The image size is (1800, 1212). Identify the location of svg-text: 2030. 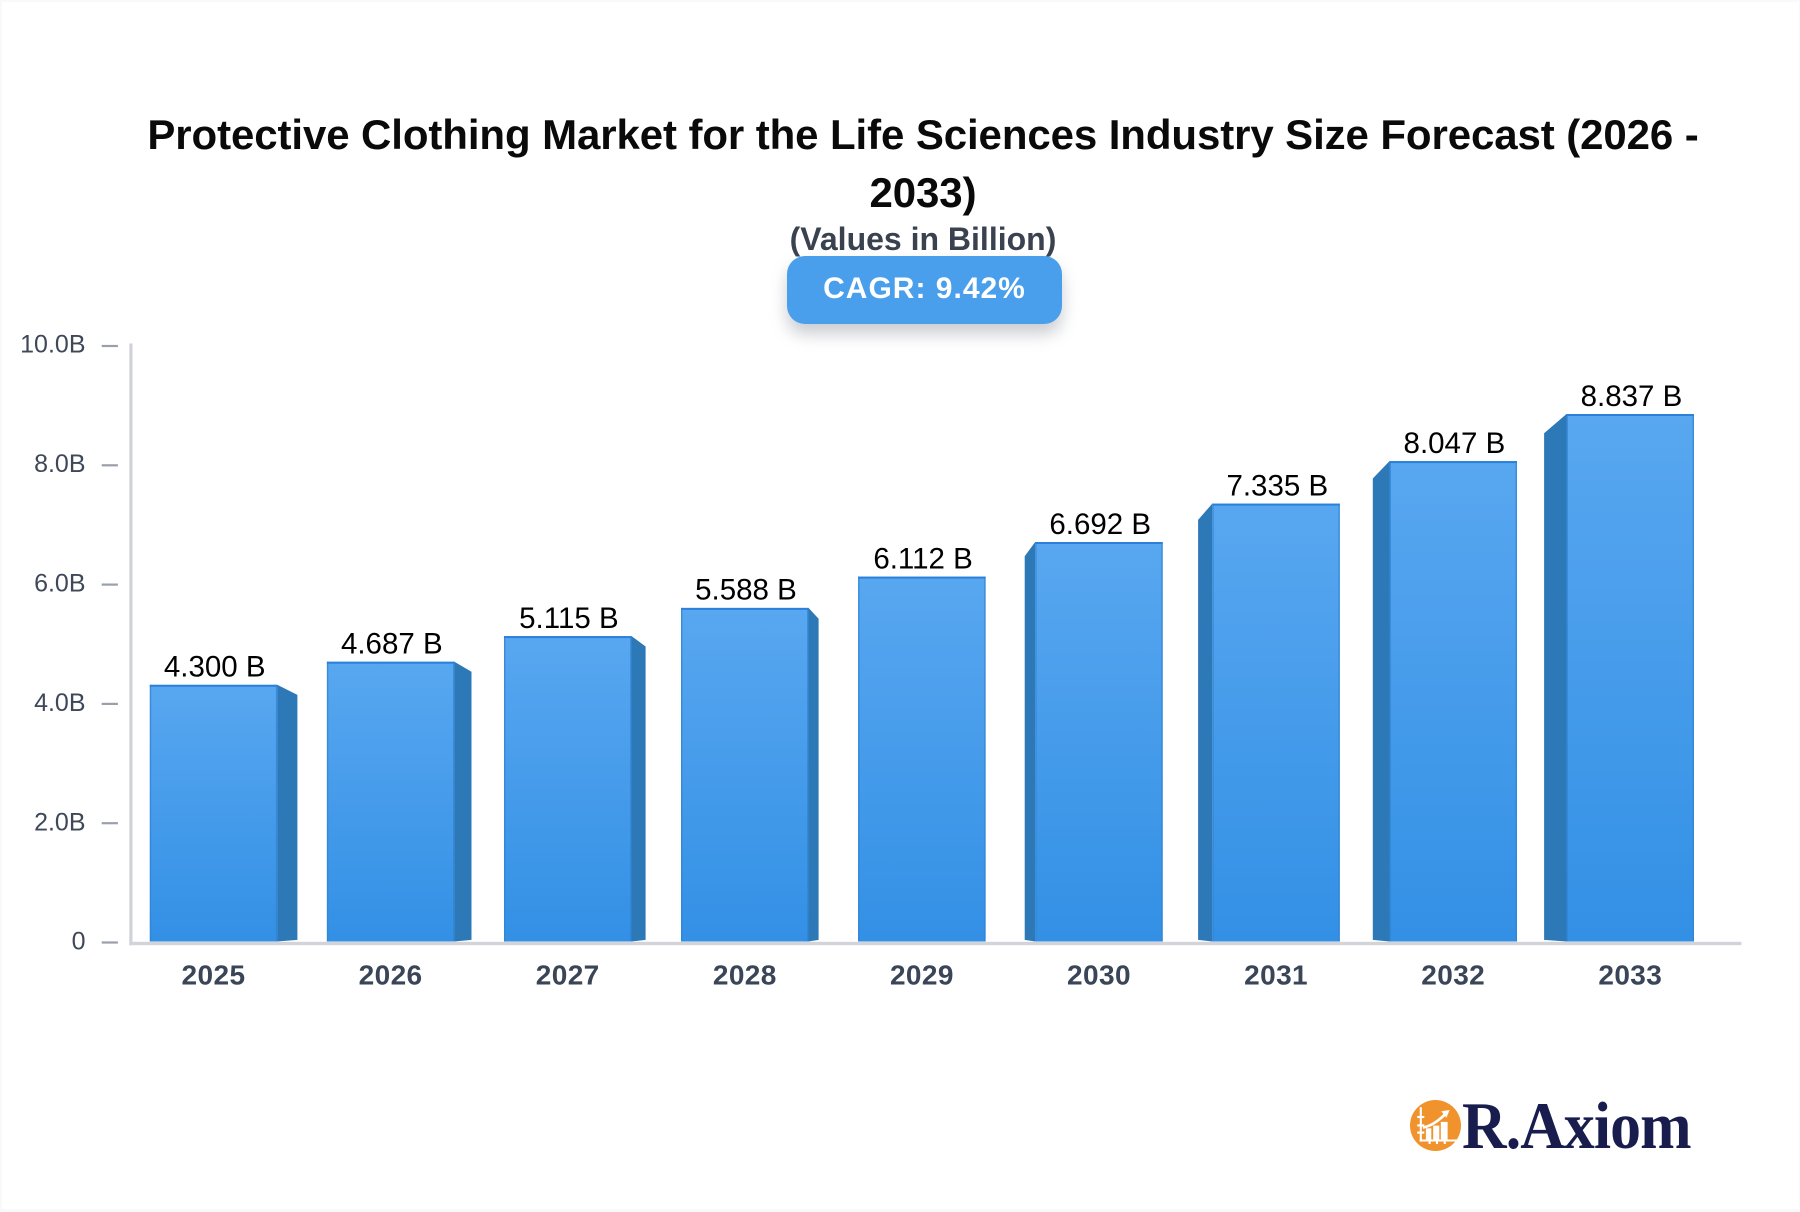
(1099, 974).